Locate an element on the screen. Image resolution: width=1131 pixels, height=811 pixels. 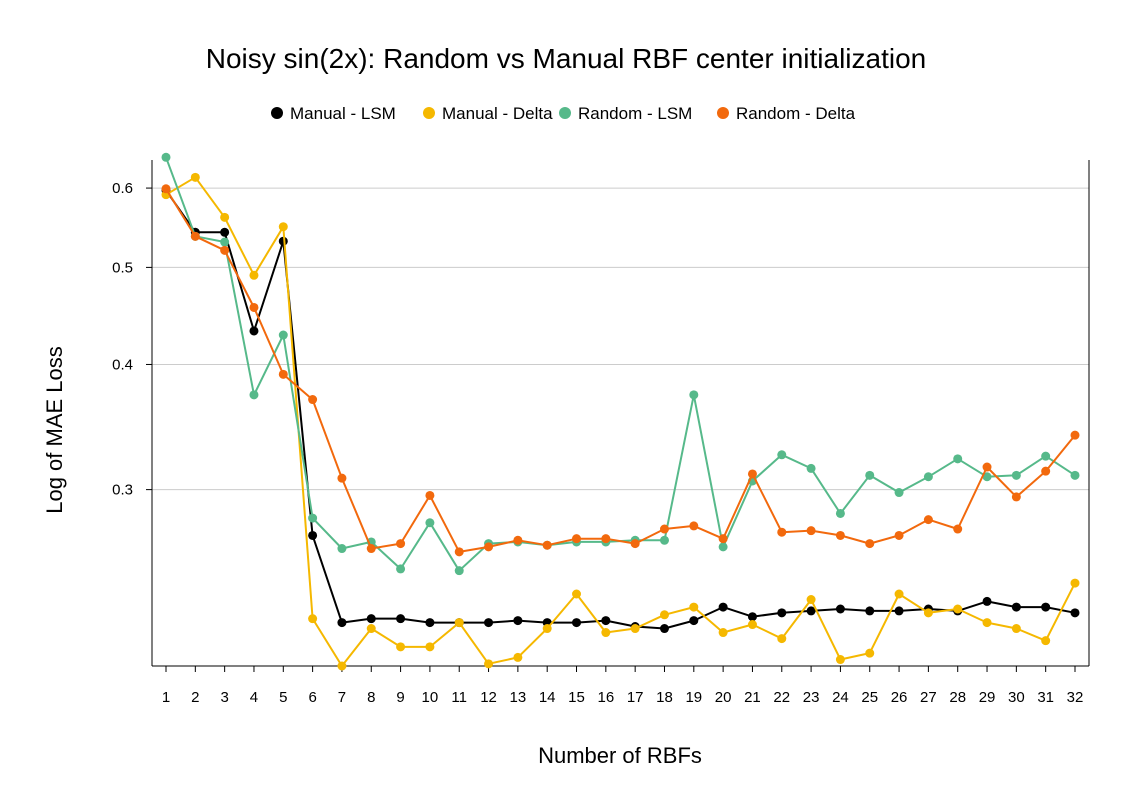
x-tick-label: 2 is located at coordinates (195, 697).